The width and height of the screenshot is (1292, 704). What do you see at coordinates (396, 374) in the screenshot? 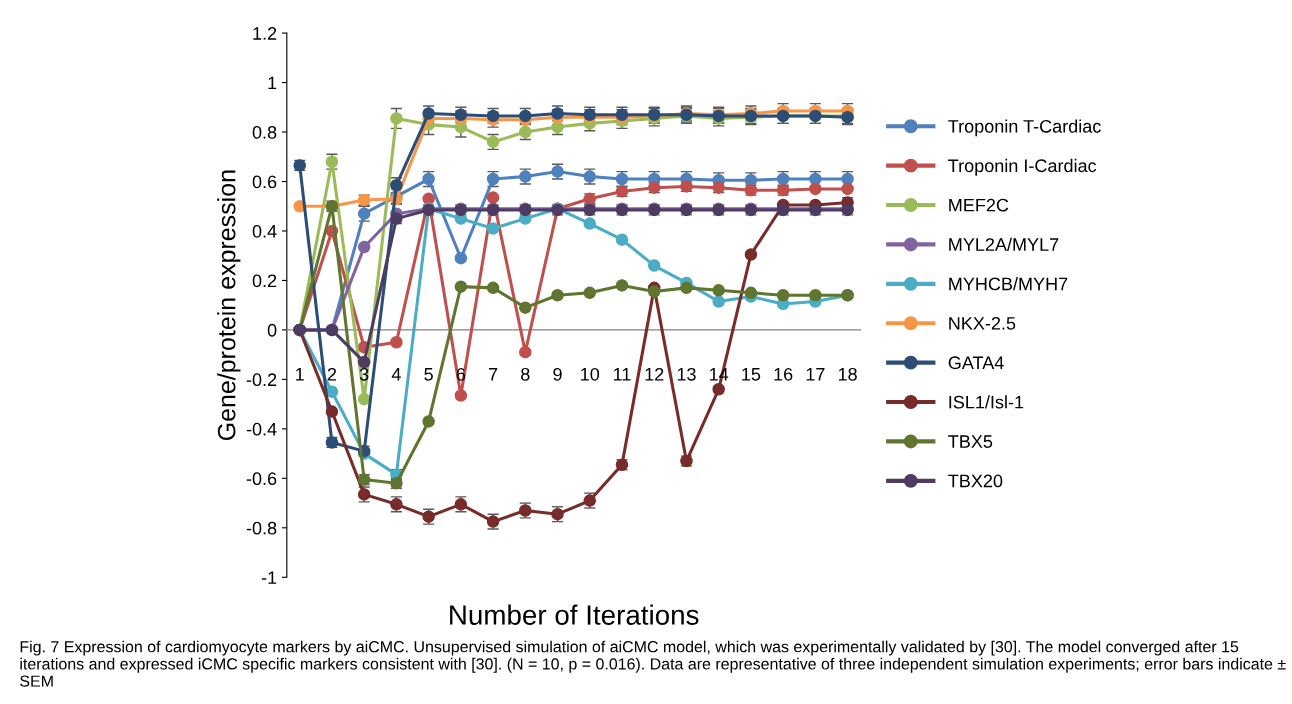
I see `x-tick-label: 4` at bounding box center [396, 374].